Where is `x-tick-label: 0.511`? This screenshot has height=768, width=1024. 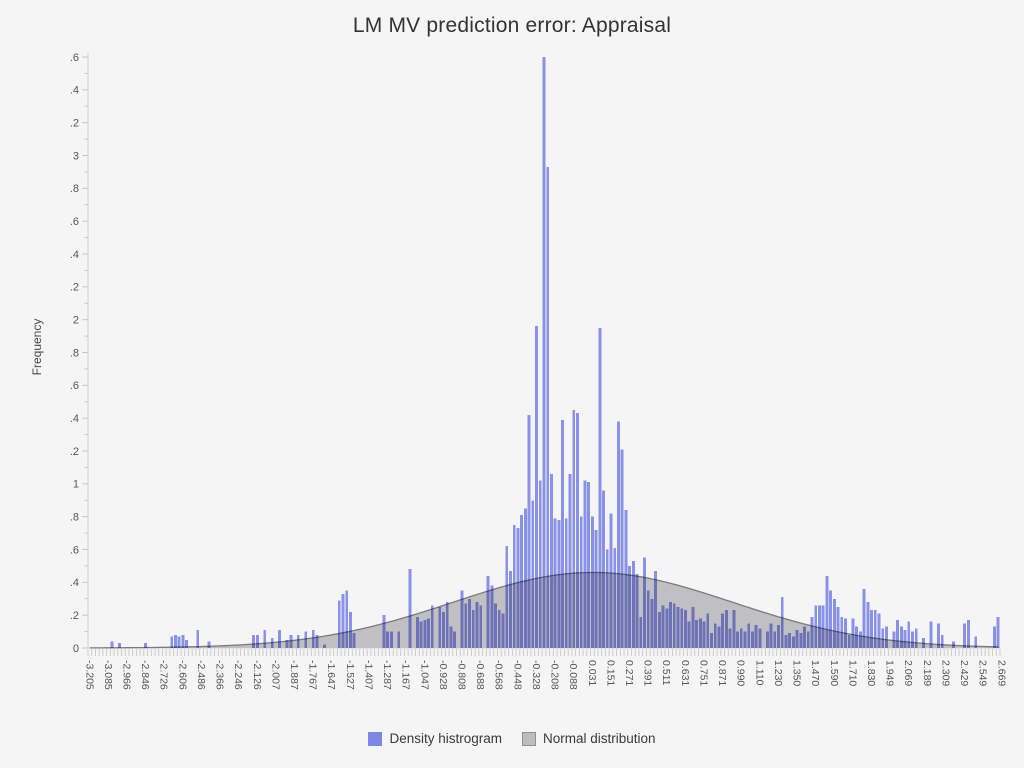 x-tick-label: 0.511 is located at coordinates (666, 673).